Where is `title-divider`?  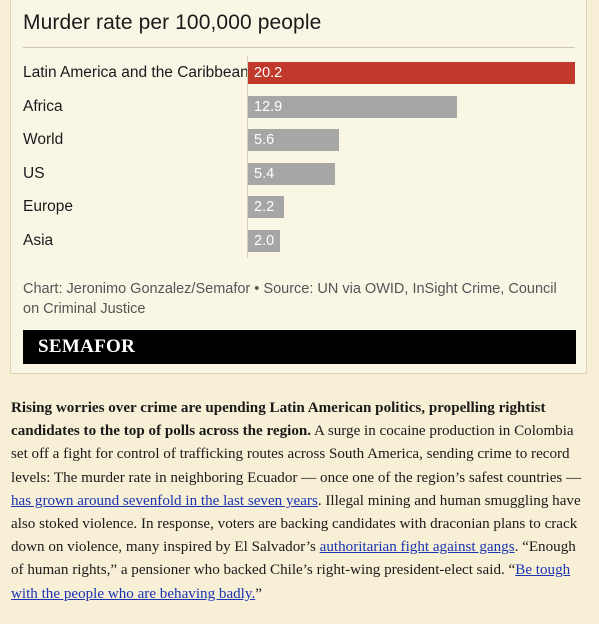 title-divider is located at coordinates (299, 47).